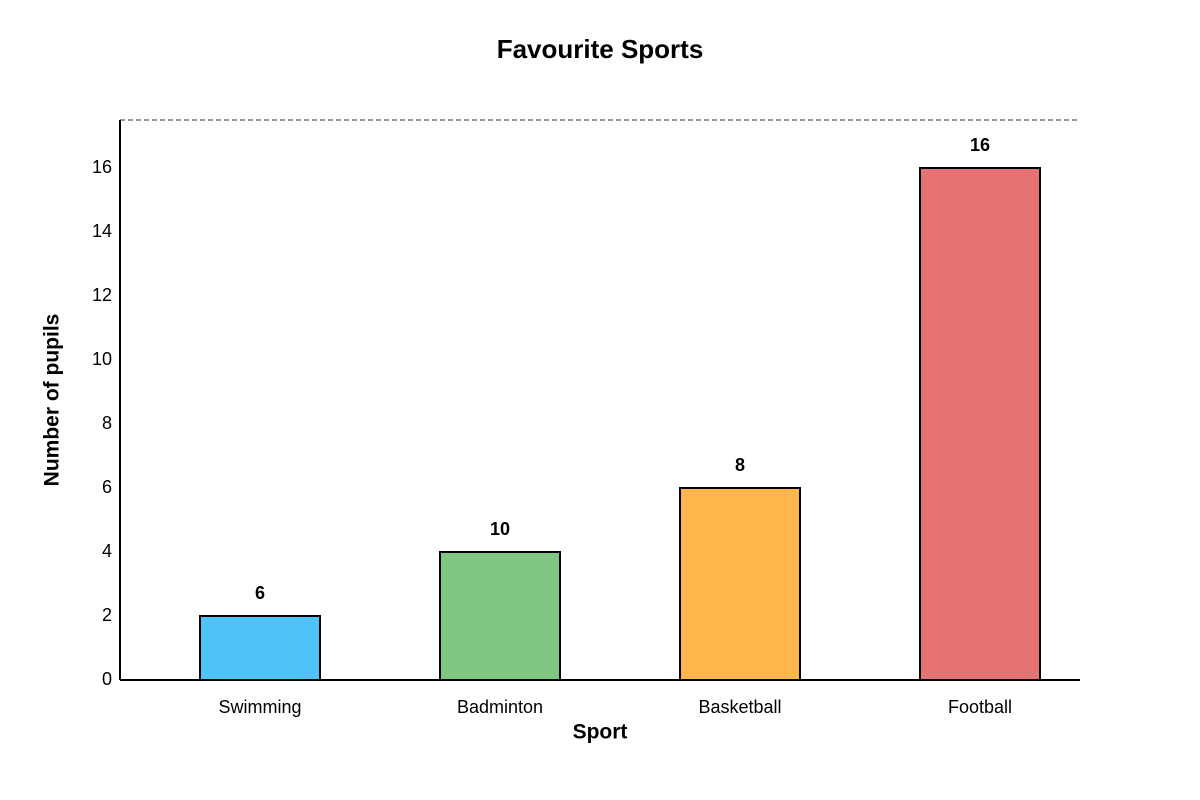 This screenshot has width=1200, height=800. I want to click on x-tick-label: Badminton, so click(500, 707).